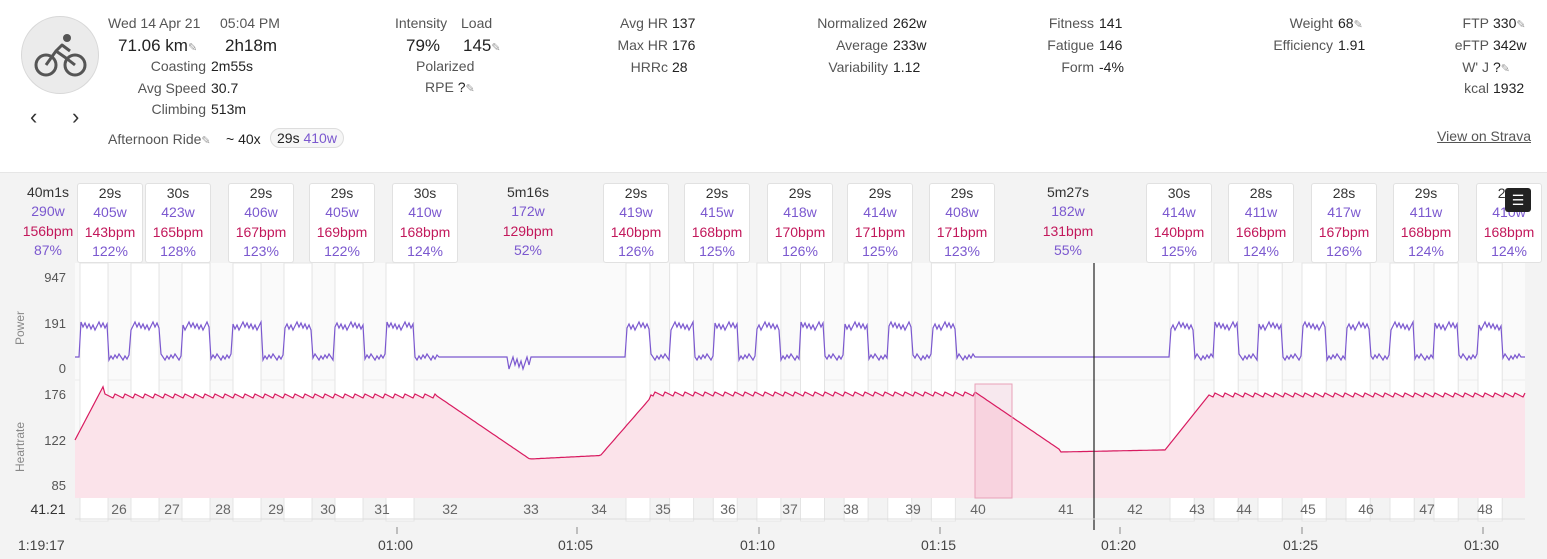 The width and height of the screenshot is (1547, 559). I want to click on time-tick-label: 01:00, so click(396, 545).